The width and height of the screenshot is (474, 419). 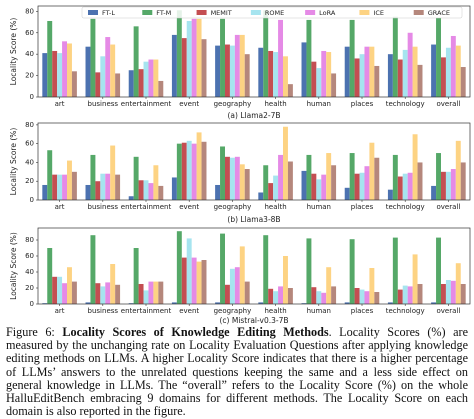 What do you see at coordinates (272, 12) in the screenshot?
I see `legend-frame` at bounding box center [272, 12].